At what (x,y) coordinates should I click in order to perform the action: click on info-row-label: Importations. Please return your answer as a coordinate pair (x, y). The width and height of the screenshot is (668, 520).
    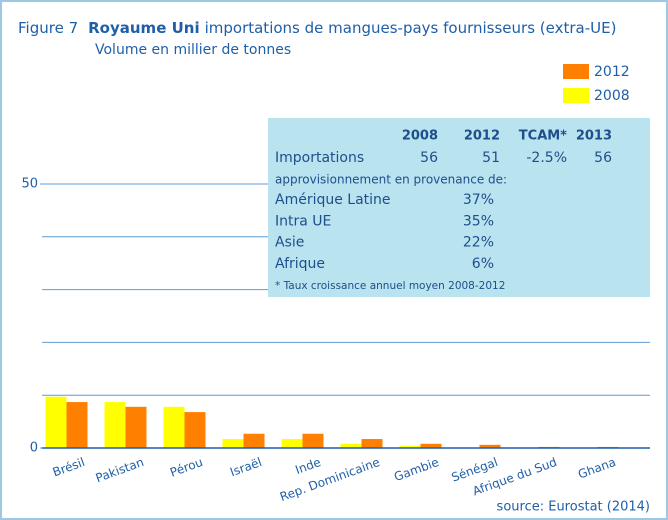
    Looking at the image, I should click on (319, 158).